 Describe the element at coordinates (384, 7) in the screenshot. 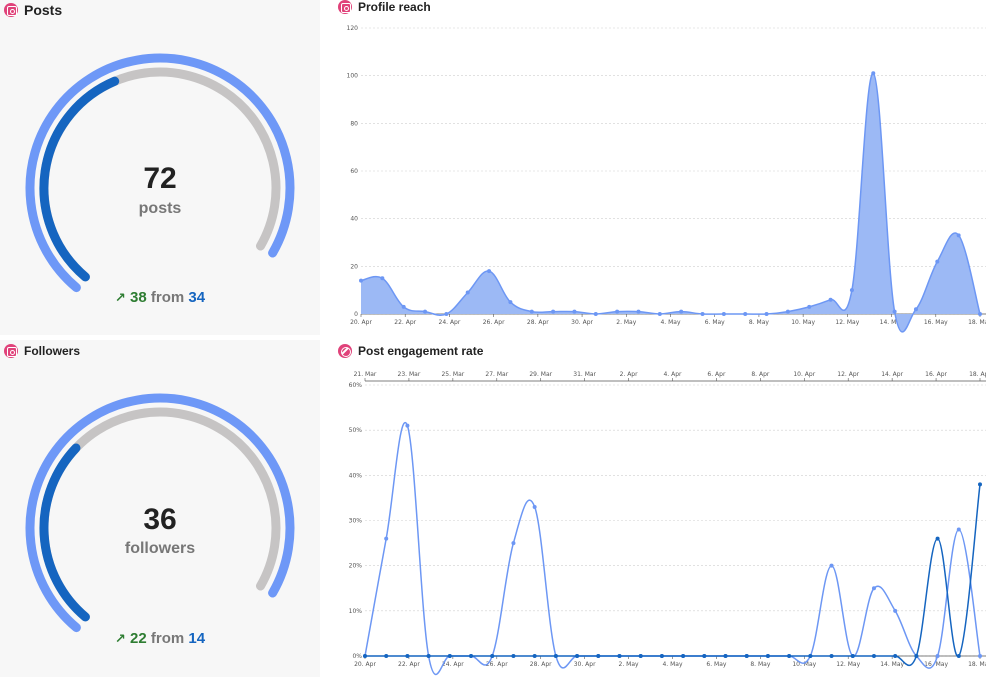

I see `profile-reach-header: Profile reach` at that location.